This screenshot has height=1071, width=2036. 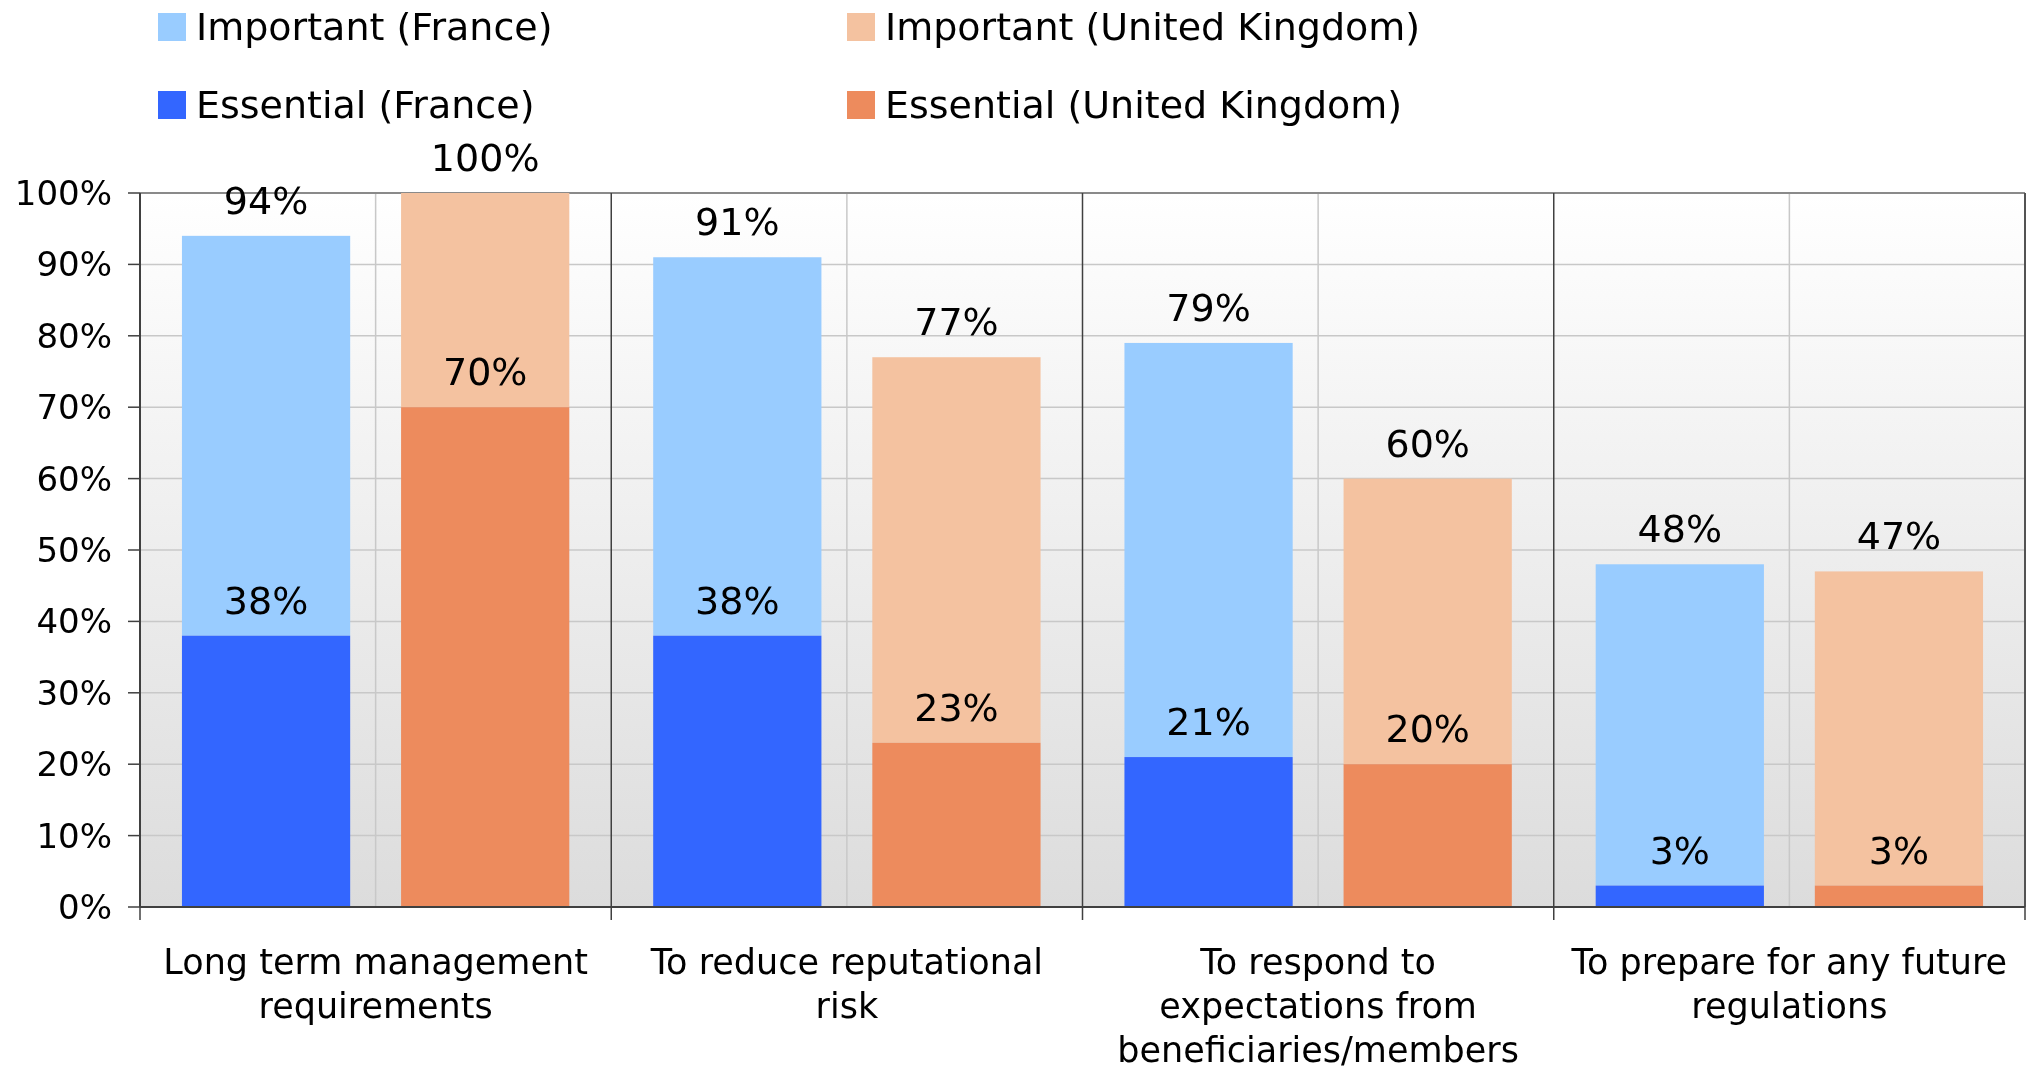 I want to click on data-label: 20%, so click(x=1427, y=729).